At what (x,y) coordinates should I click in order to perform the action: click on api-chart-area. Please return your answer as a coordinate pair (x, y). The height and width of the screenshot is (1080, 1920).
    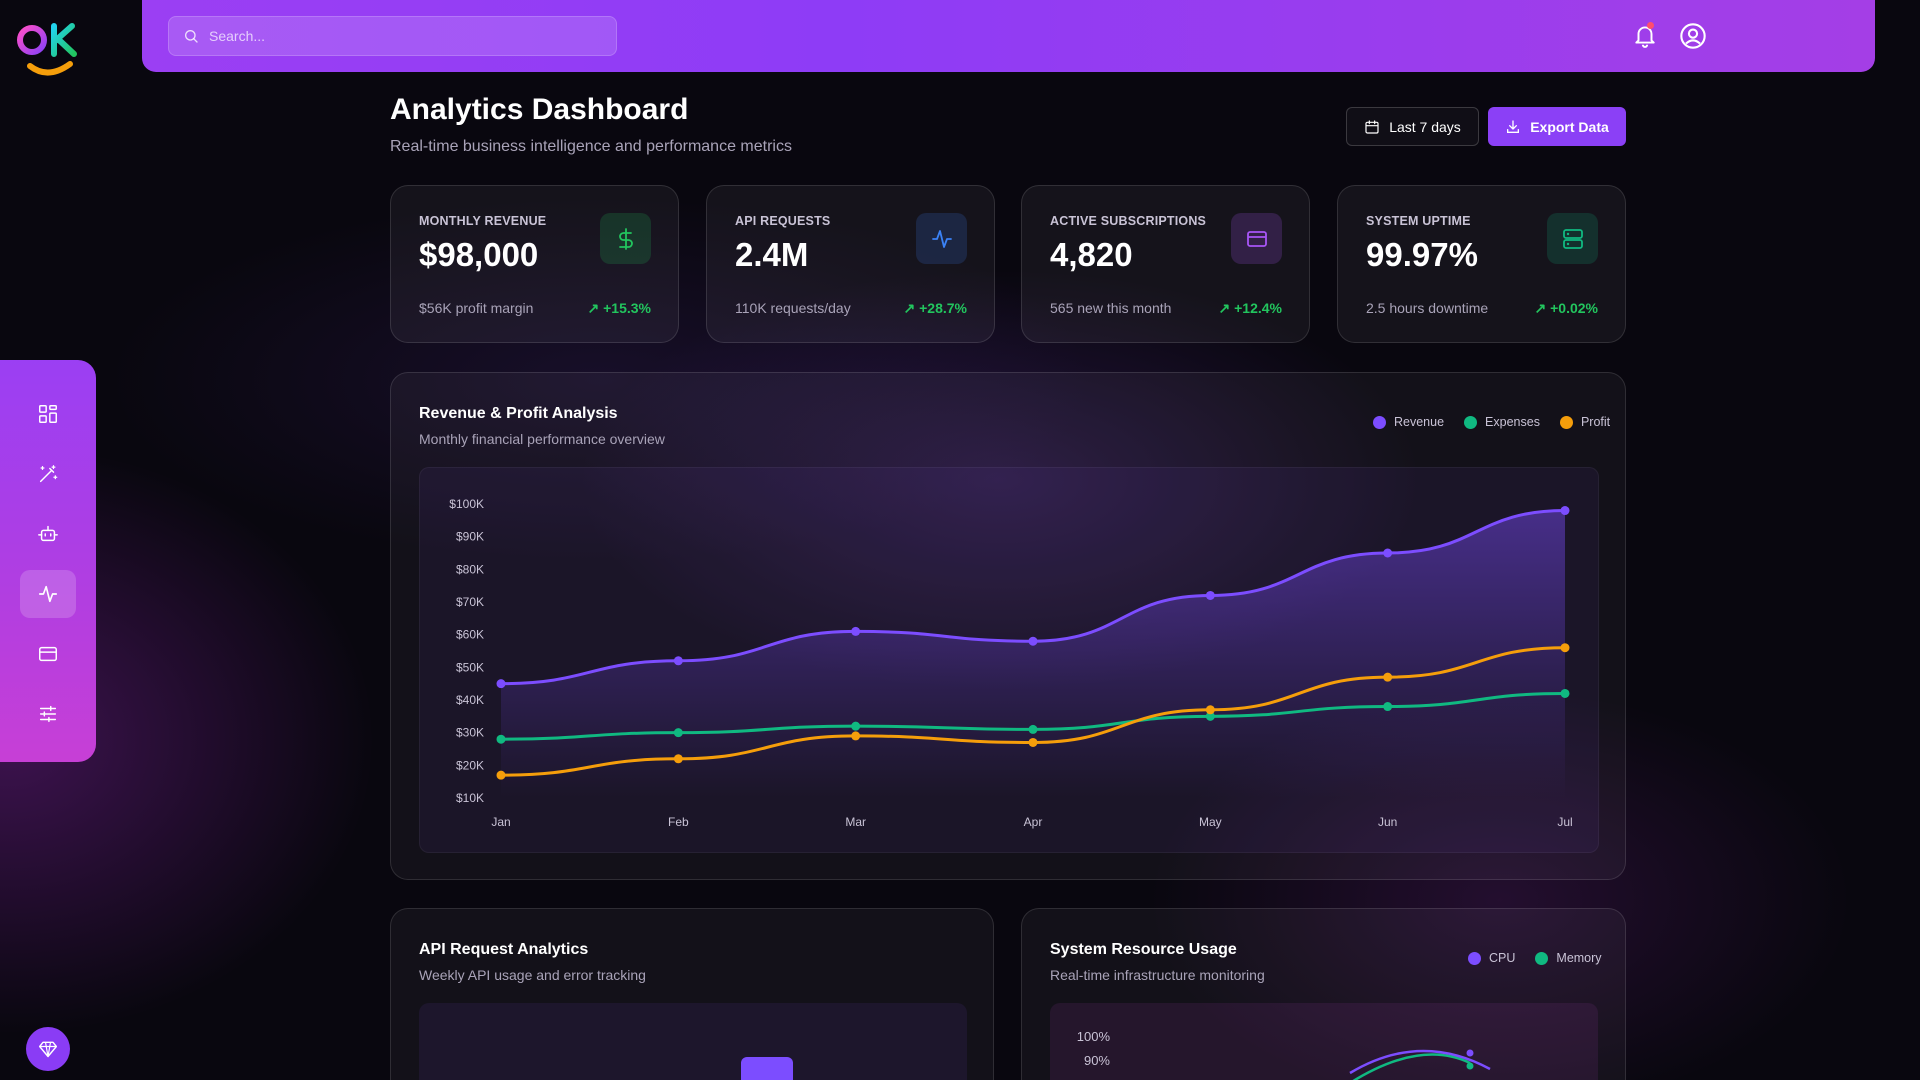
    Looking at the image, I should click on (693, 1041).